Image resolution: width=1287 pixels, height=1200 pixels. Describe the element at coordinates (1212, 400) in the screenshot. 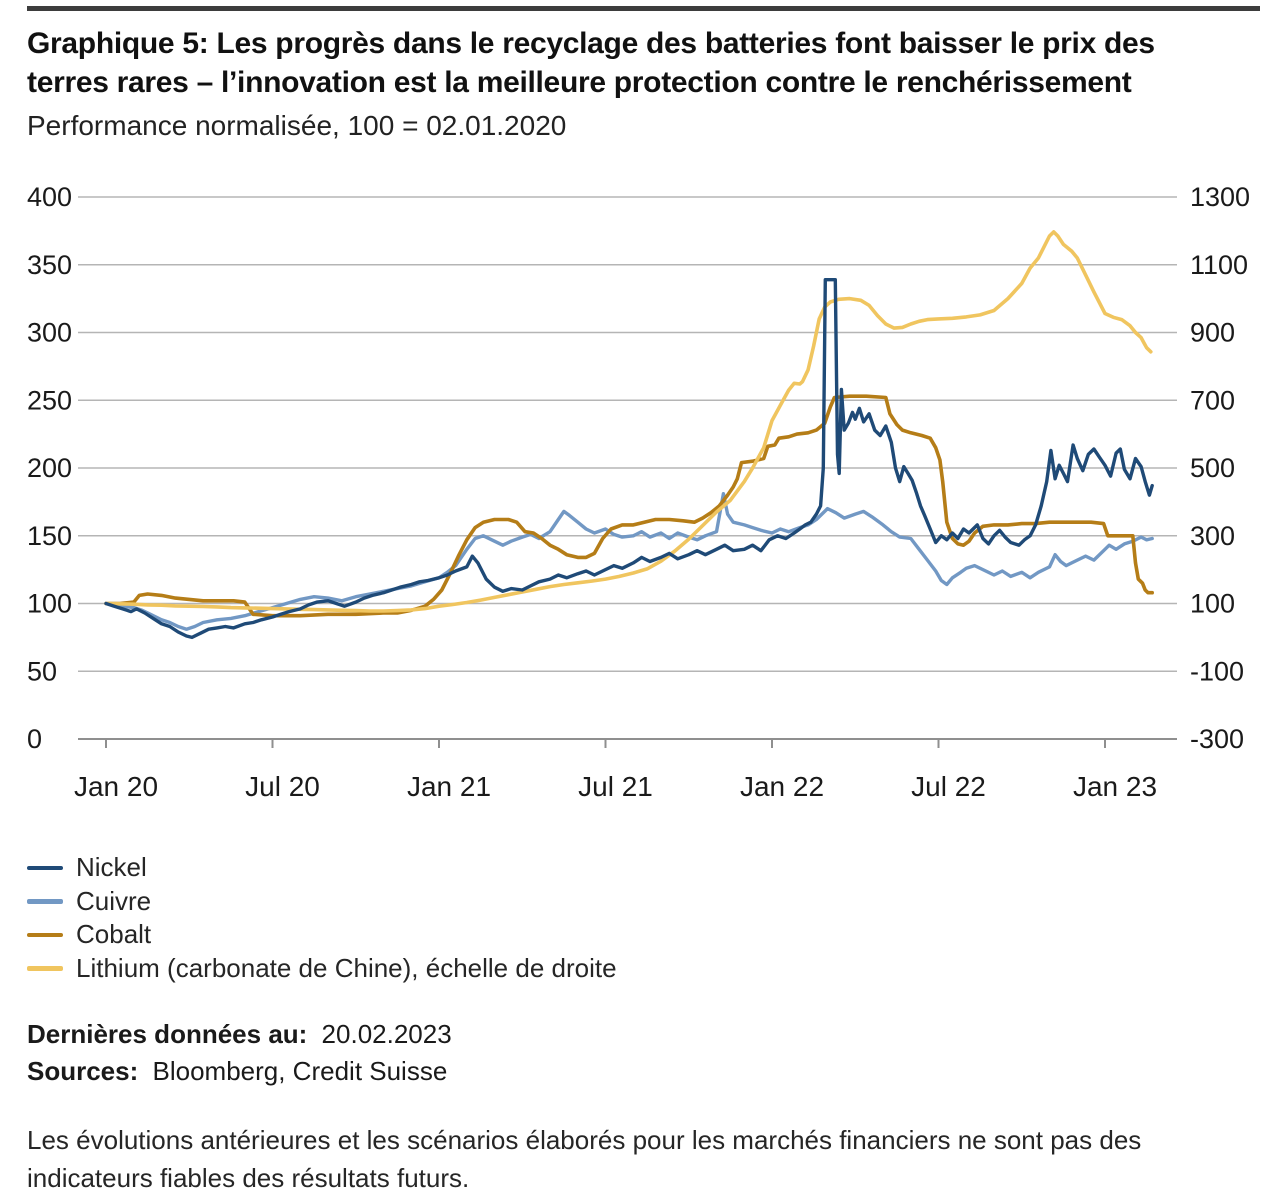

I see `right-axis-label: 700` at that location.